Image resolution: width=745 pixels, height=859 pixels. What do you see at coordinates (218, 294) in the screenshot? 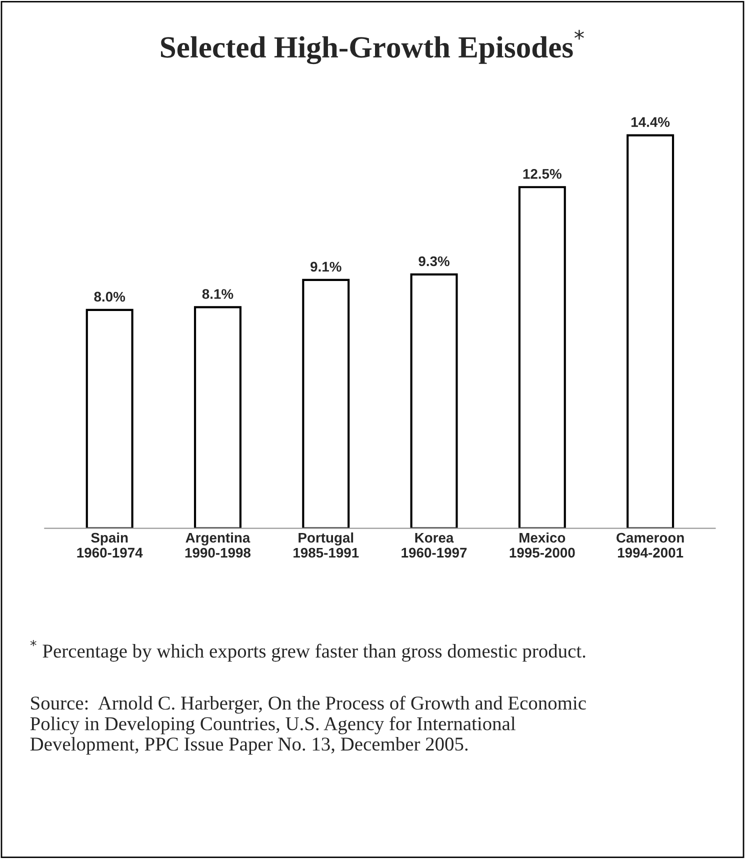
I see `data-label: 8.1%` at bounding box center [218, 294].